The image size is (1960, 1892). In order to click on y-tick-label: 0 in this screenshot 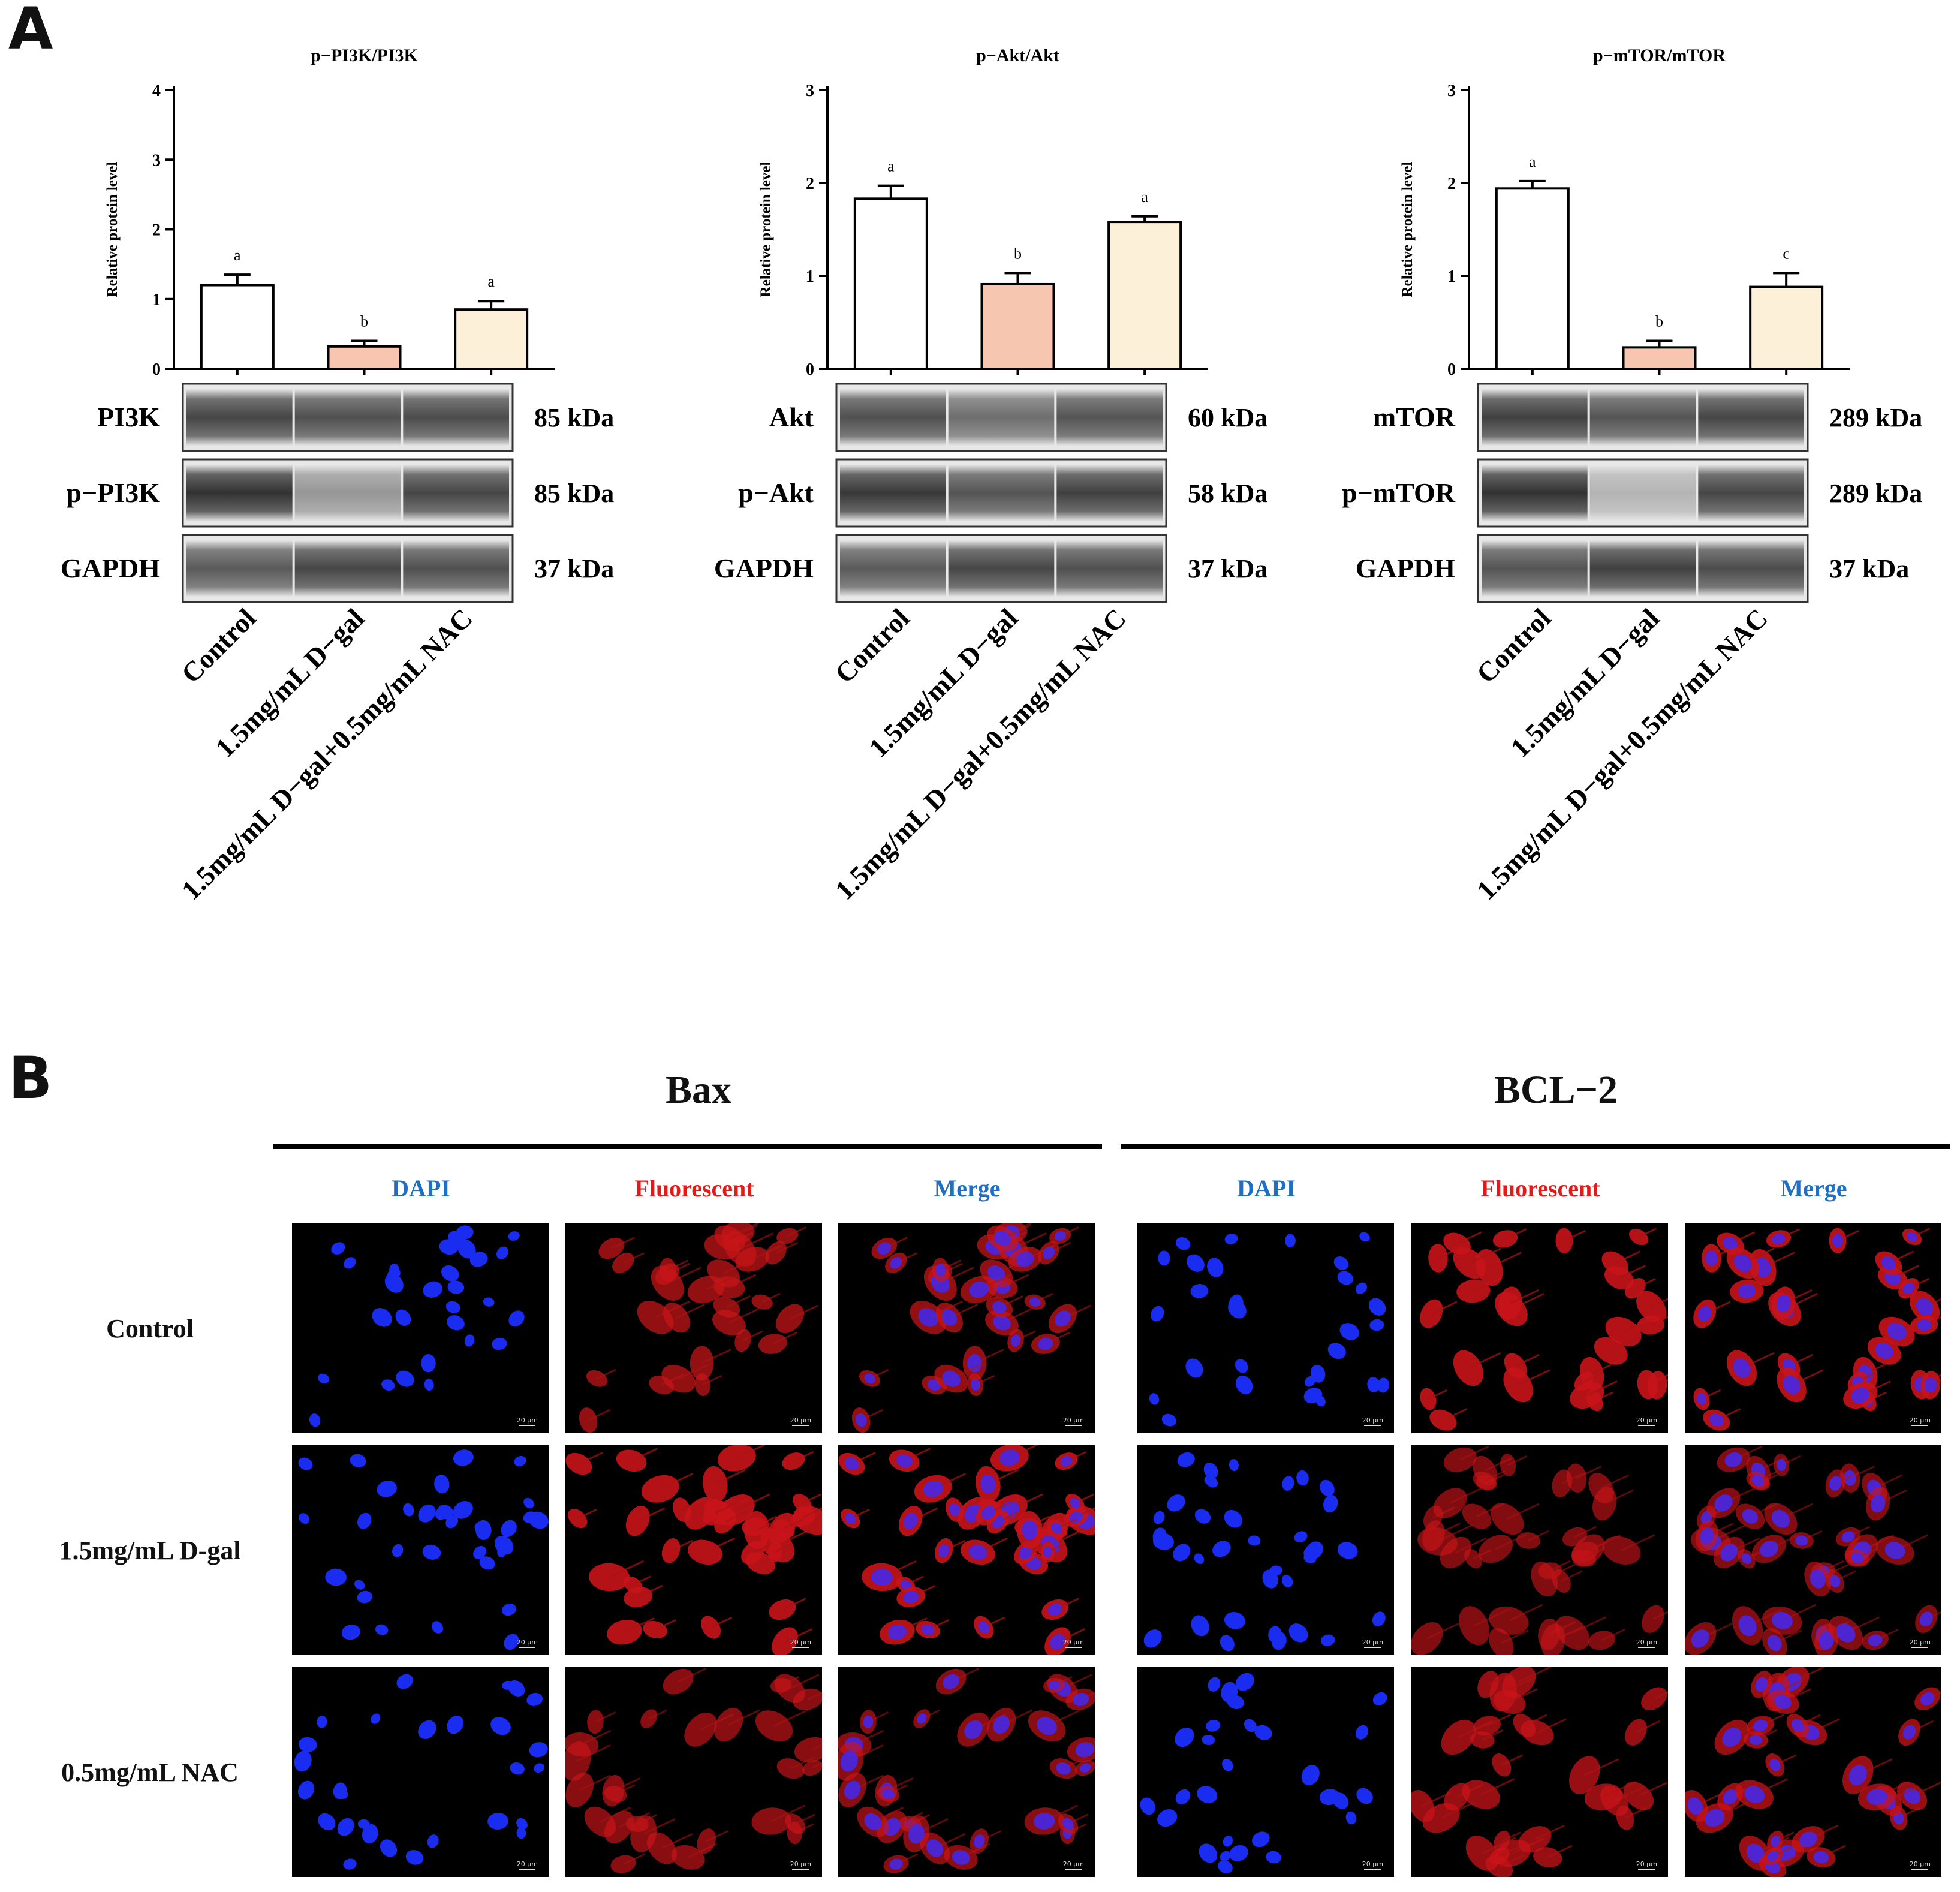, I will do `click(156, 369)`.